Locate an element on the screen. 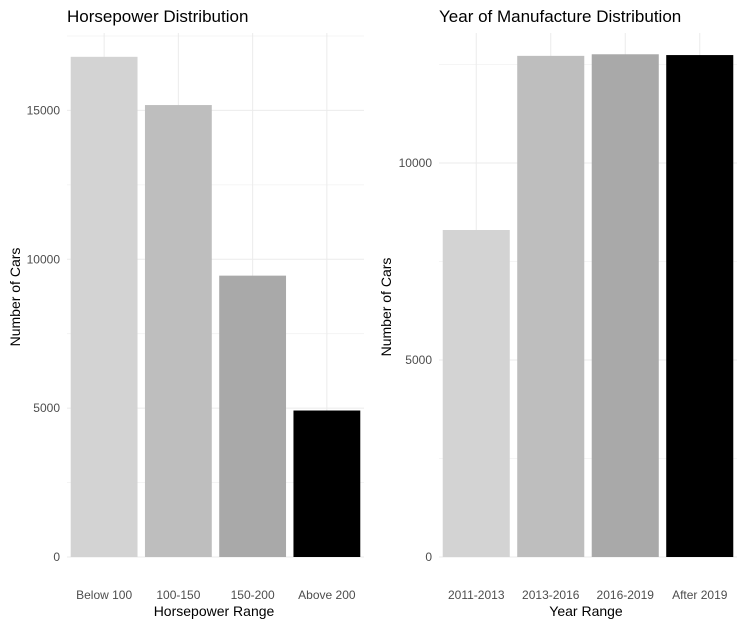 This screenshot has height=626, width=743. x-tick-label: 2013-2016 is located at coordinates (551, 595).